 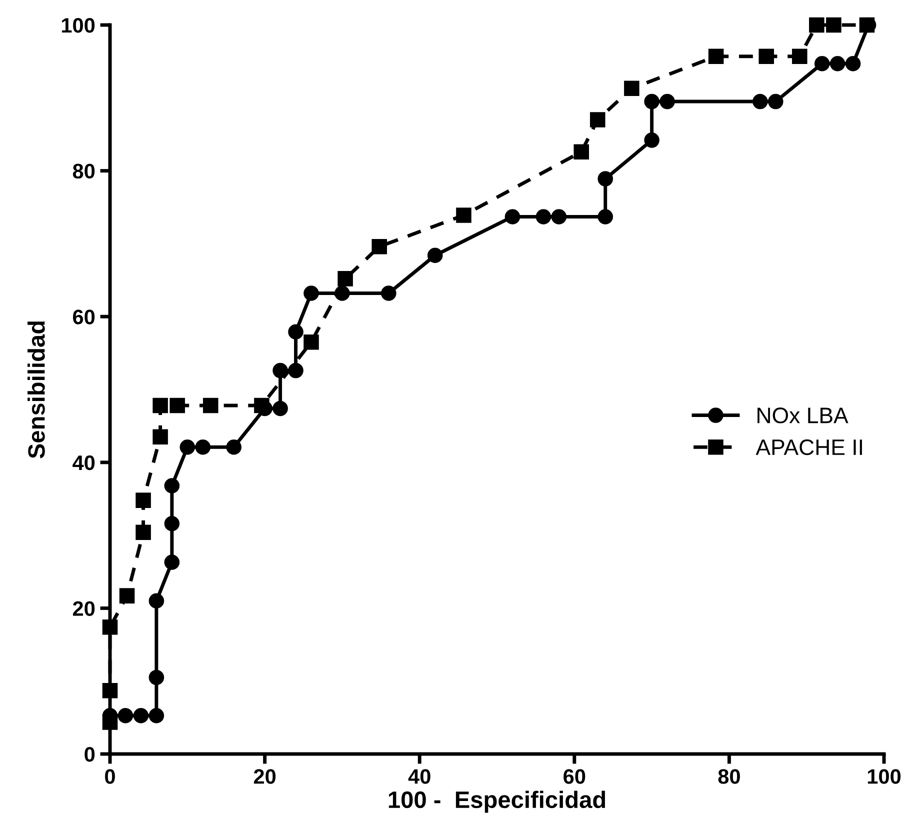 I want to click on x-tick-label: 0, so click(x=110, y=776).